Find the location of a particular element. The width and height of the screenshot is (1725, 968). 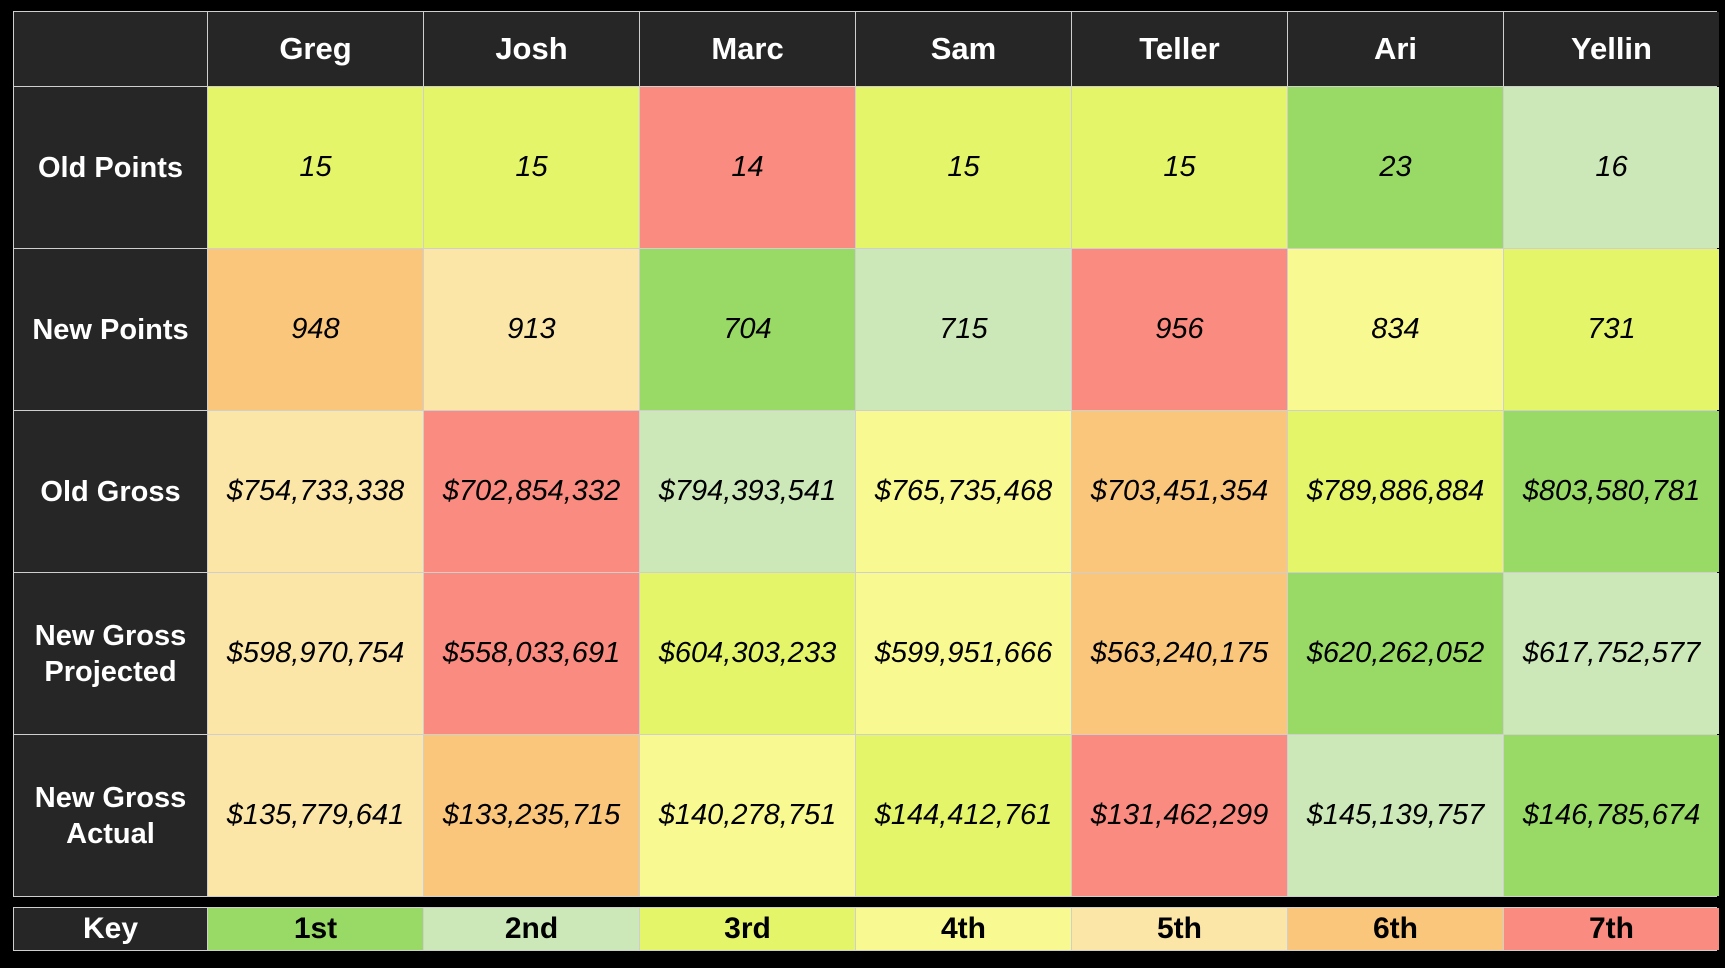

color-key: Key 1st 2nd 3rd 4th 5th 6th 7th is located at coordinates (866, 929).